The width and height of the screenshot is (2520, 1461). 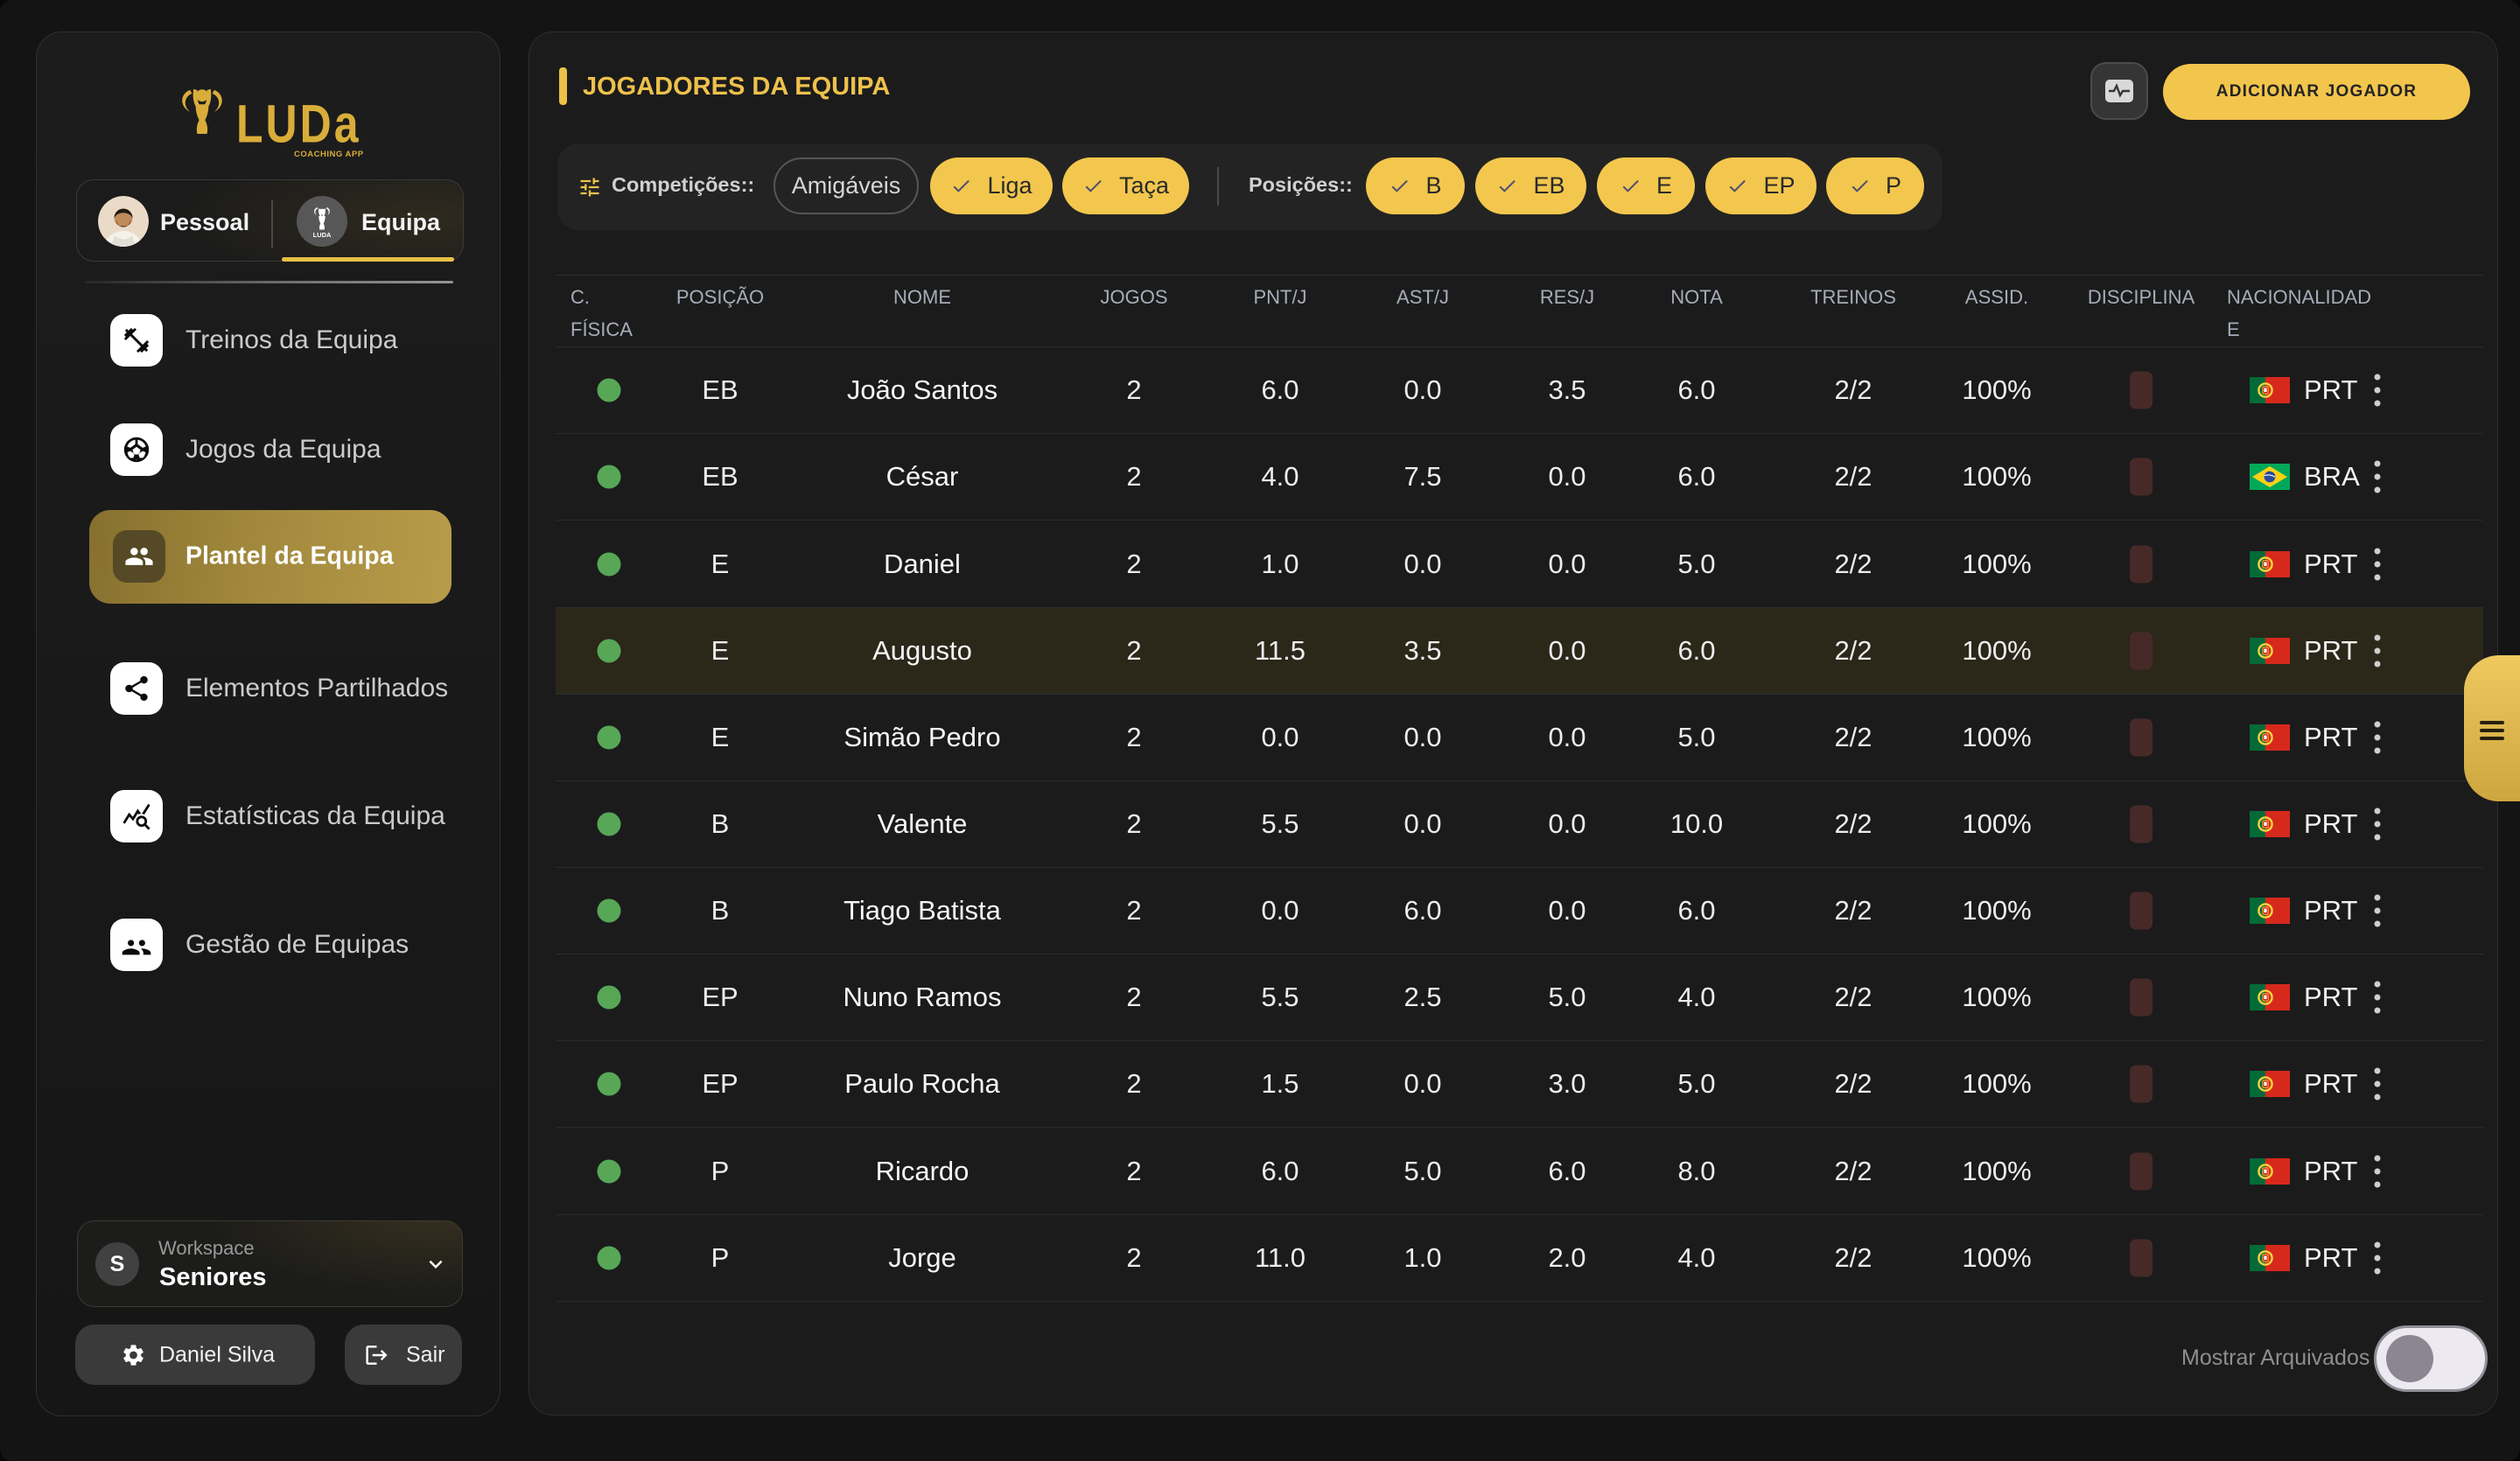 What do you see at coordinates (322, 235) in the screenshot?
I see `svg-text: LUDA` at bounding box center [322, 235].